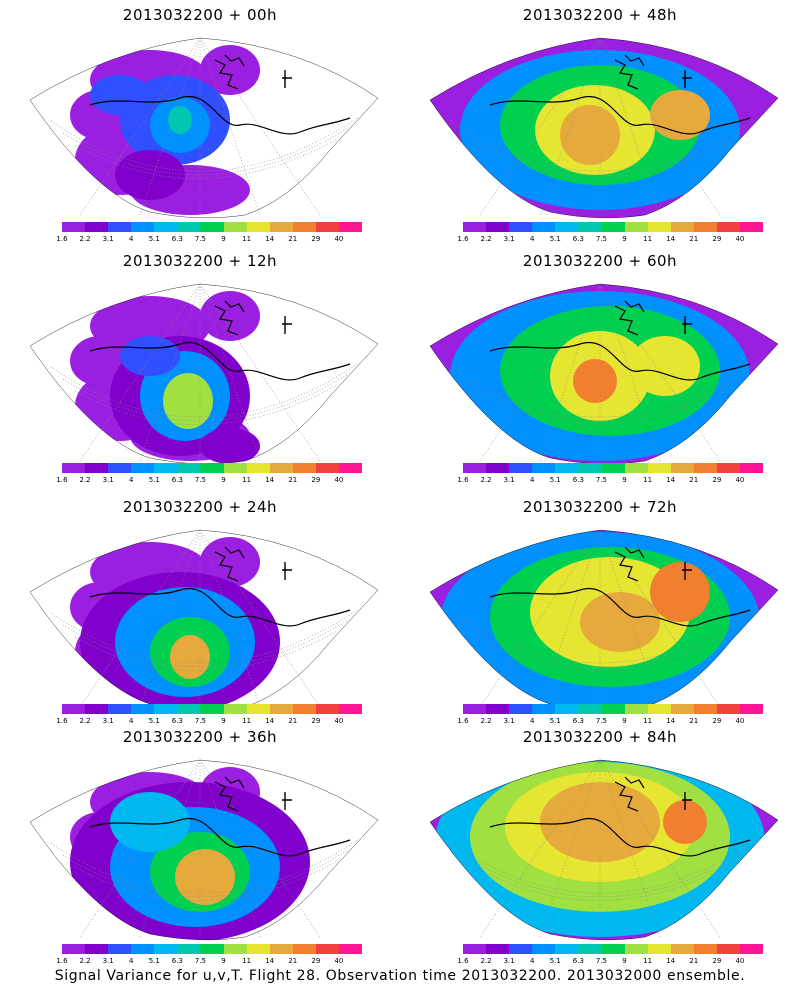  I want to click on colorbar-tick-label: 11, so click(247, 480).